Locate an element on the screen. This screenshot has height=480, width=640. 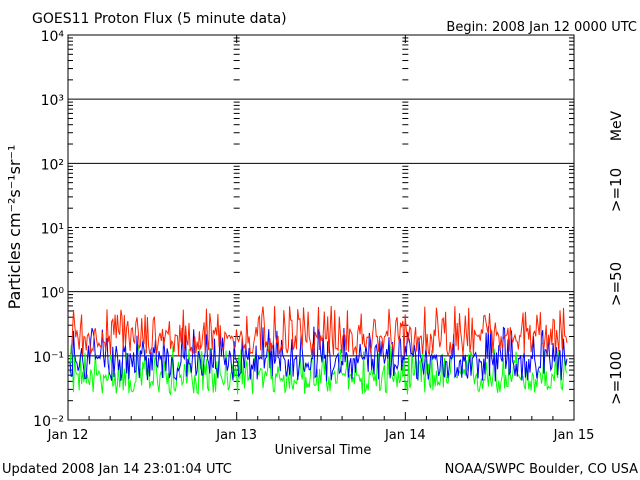
y-tick-label: 10⁰ is located at coordinates (53, 294).